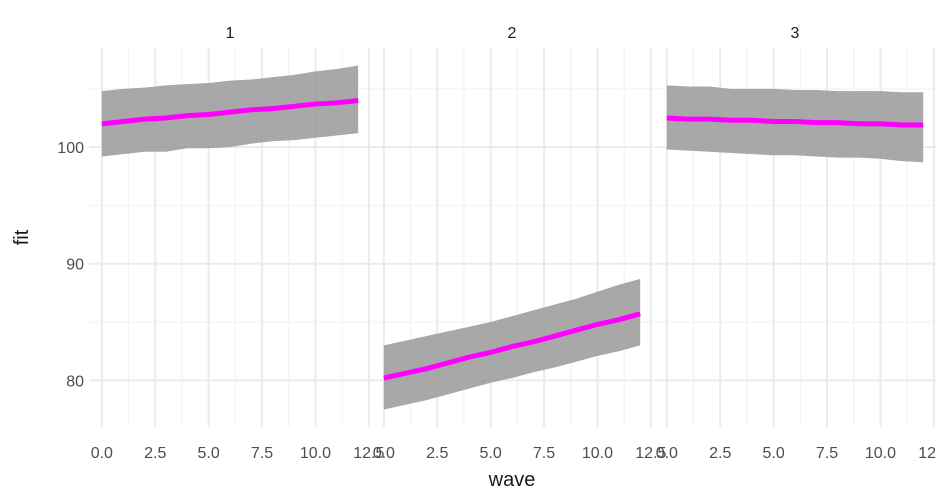 The image size is (936, 504). I want to click on y-tick-label: 100, so click(70, 148).